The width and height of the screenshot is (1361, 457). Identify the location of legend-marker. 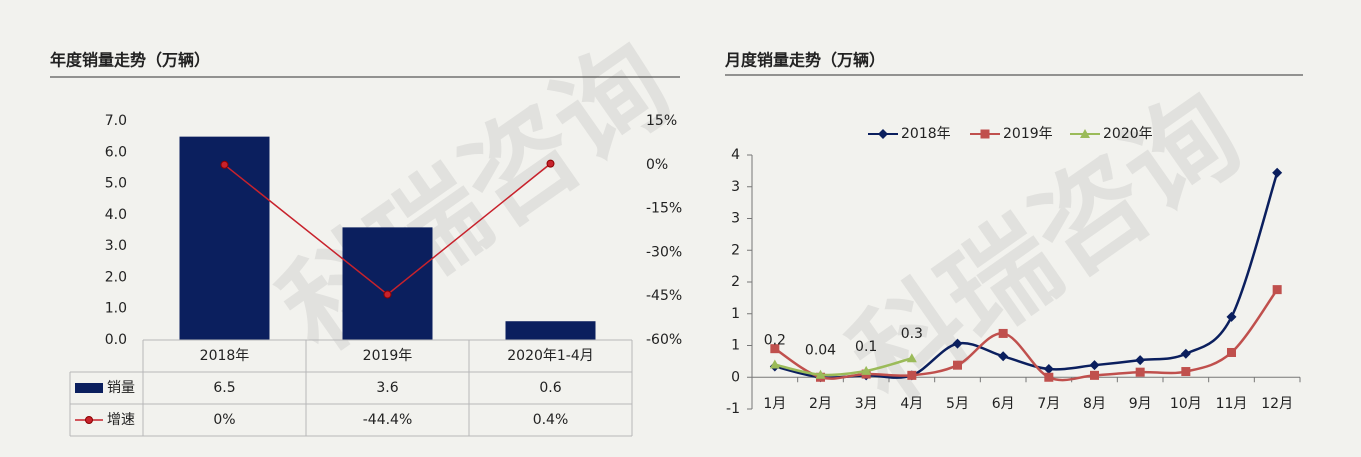
(89, 420).